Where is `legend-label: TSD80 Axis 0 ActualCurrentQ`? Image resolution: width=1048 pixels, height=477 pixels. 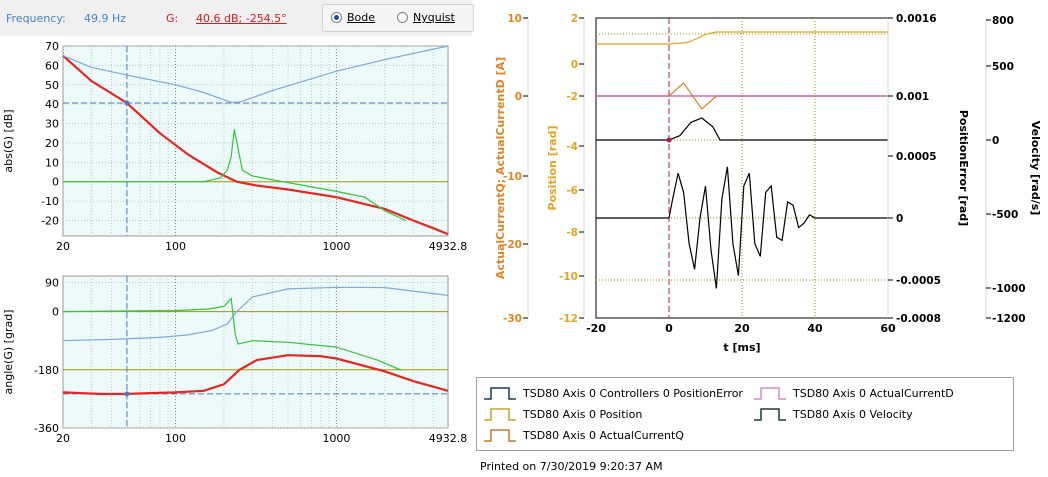 legend-label: TSD80 Axis 0 ActualCurrentQ is located at coordinates (603, 435).